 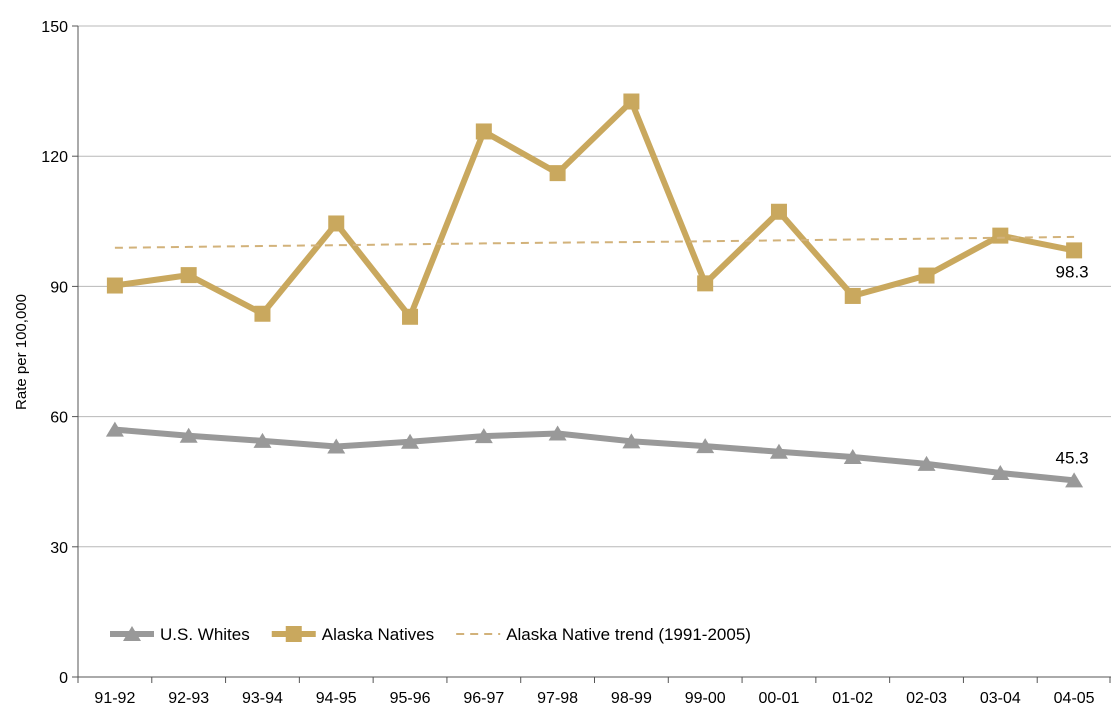 I want to click on x-tick-label: 92-93, so click(x=188, y=698).